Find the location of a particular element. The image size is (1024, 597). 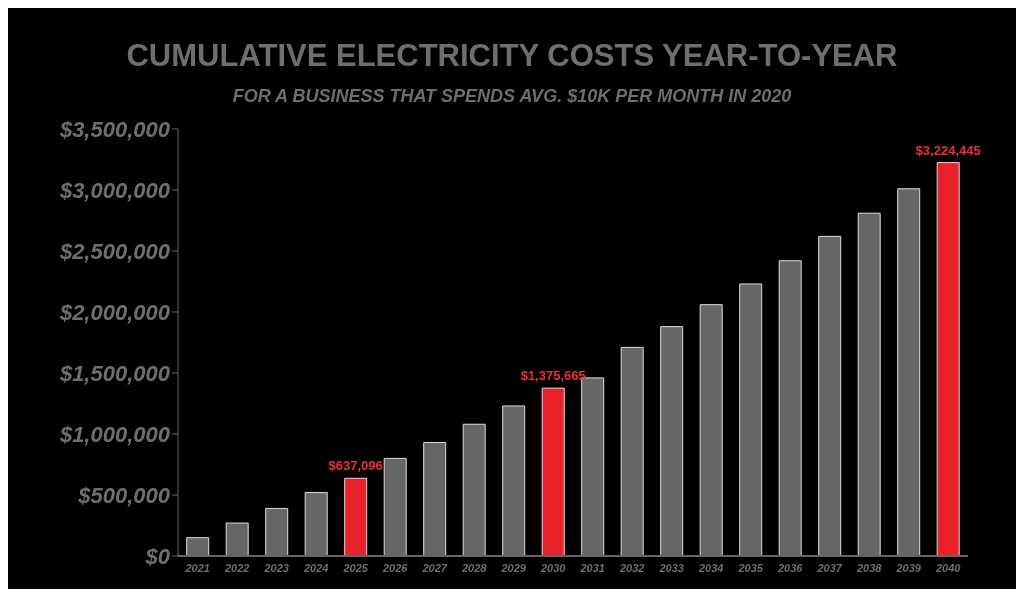

data-label: $1,375,665 is located at coordinates (553, 376).